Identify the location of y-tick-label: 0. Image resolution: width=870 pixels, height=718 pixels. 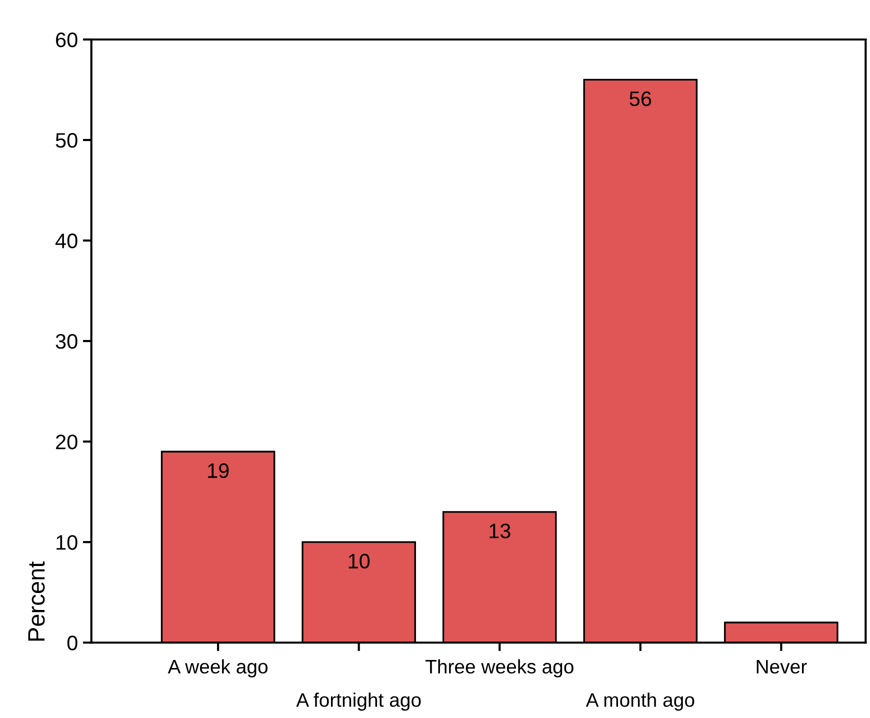
(72, 643).